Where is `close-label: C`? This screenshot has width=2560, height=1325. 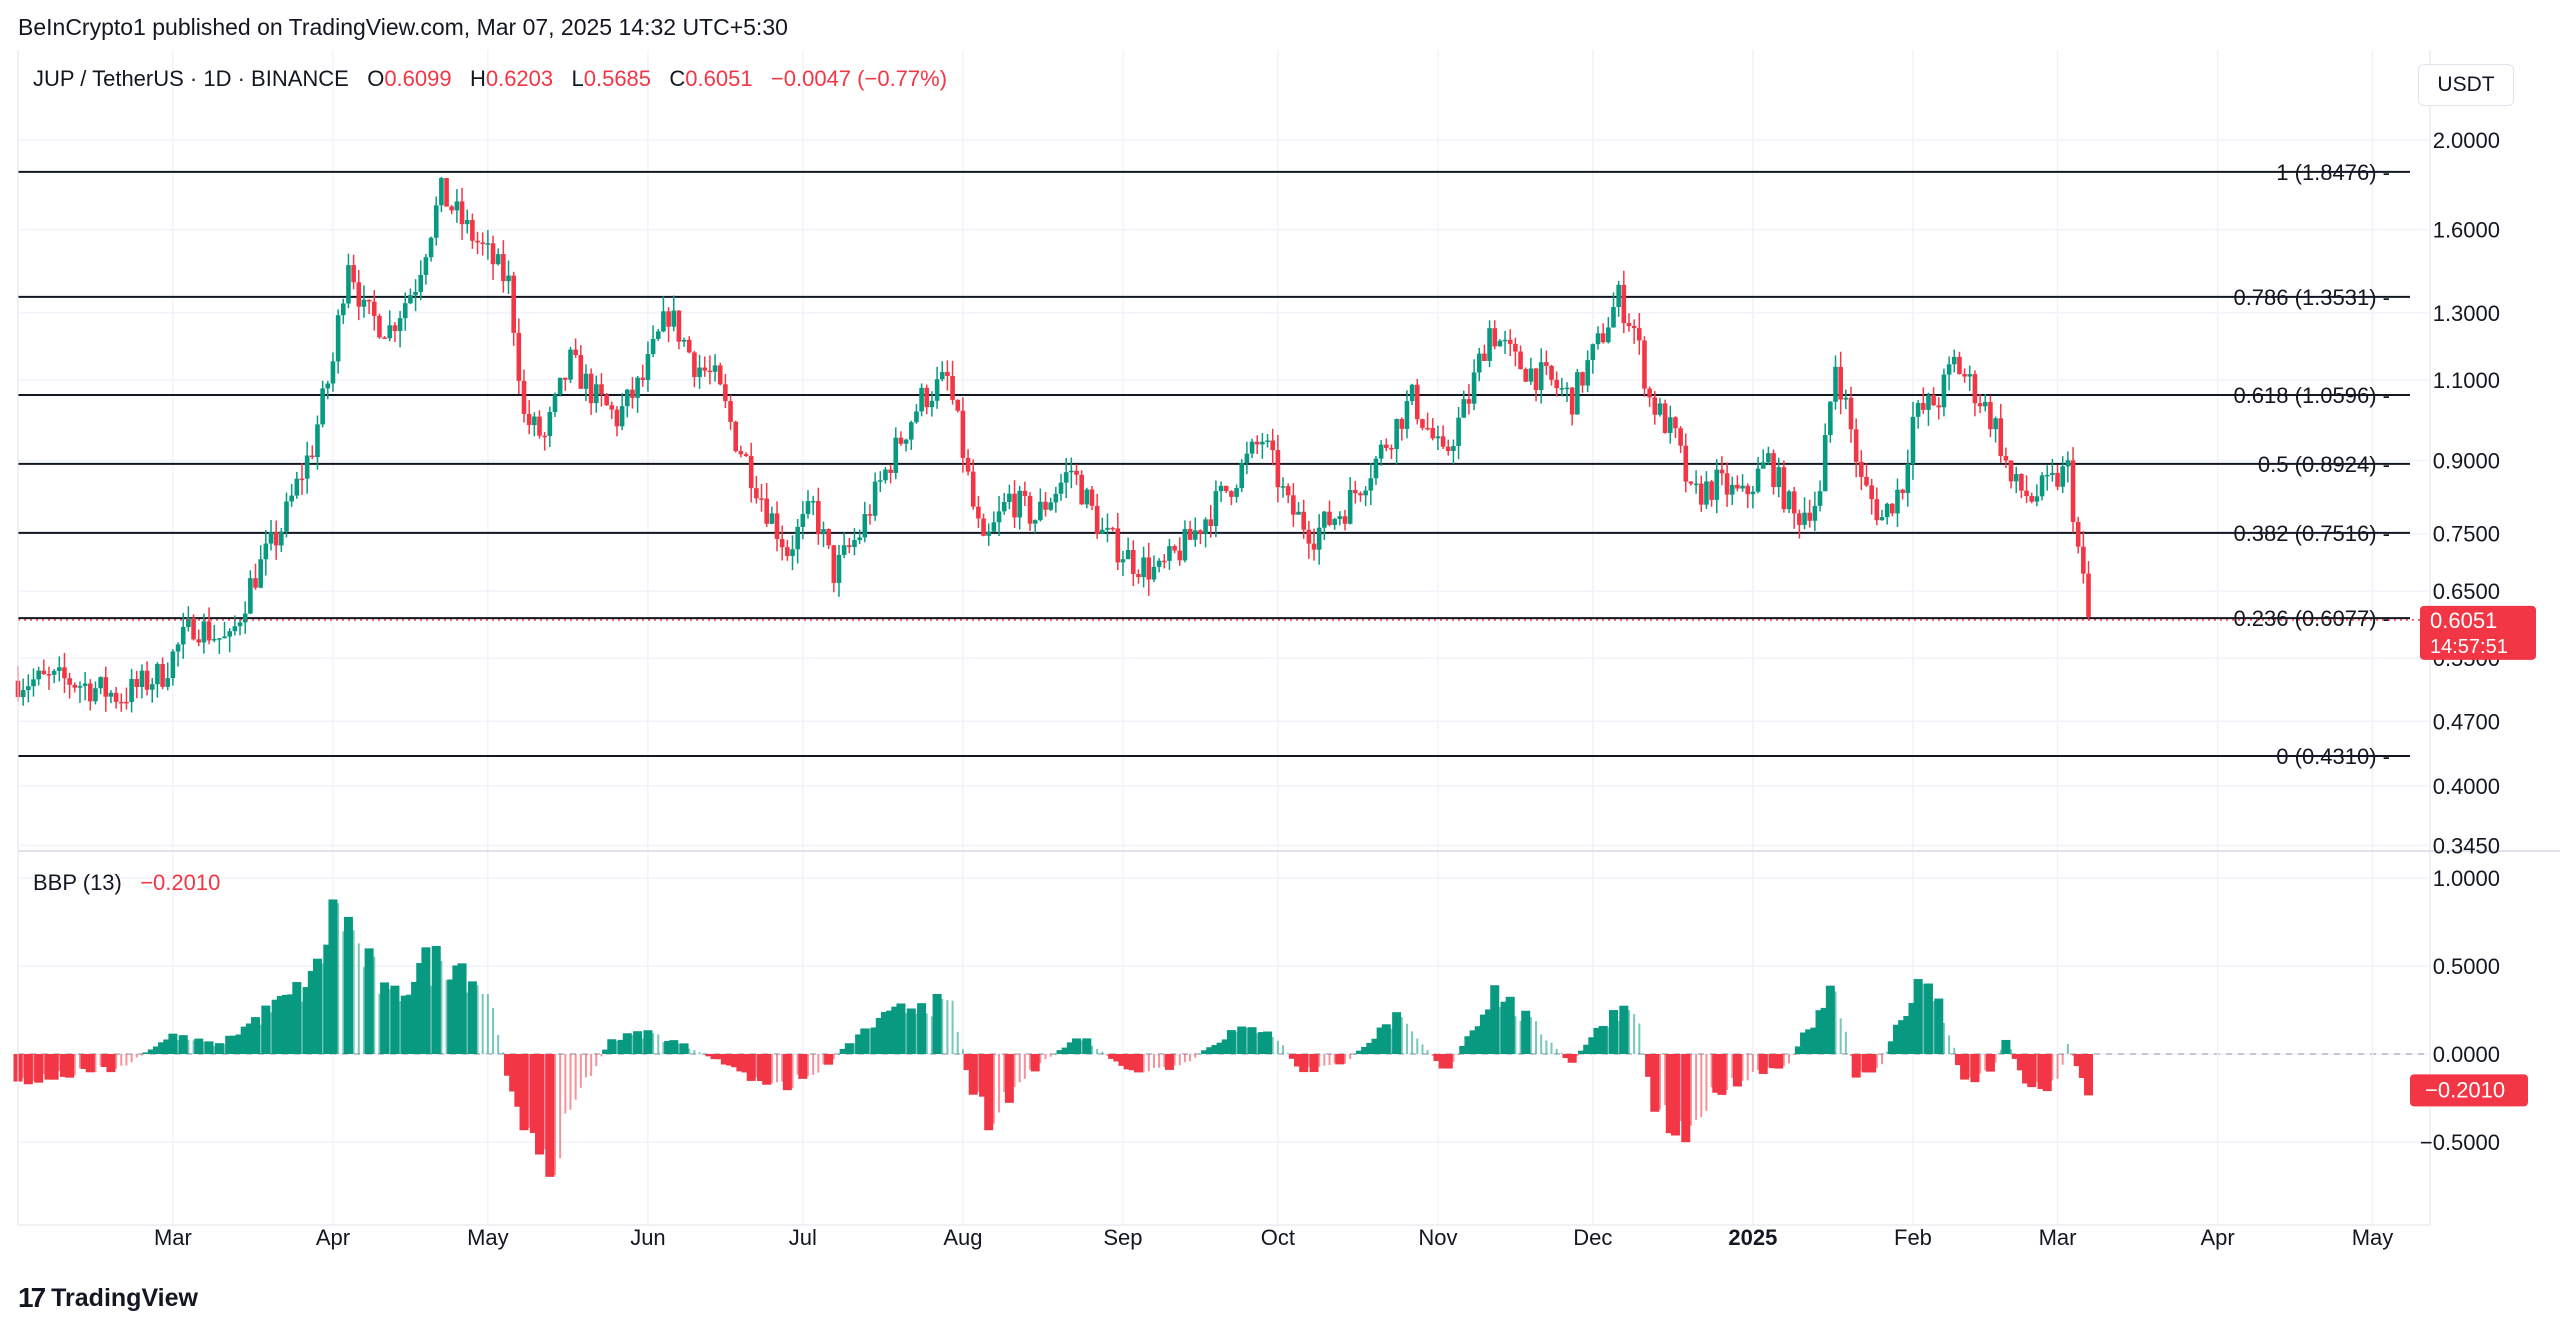
close-label: C is located at coordinates (677, 78).